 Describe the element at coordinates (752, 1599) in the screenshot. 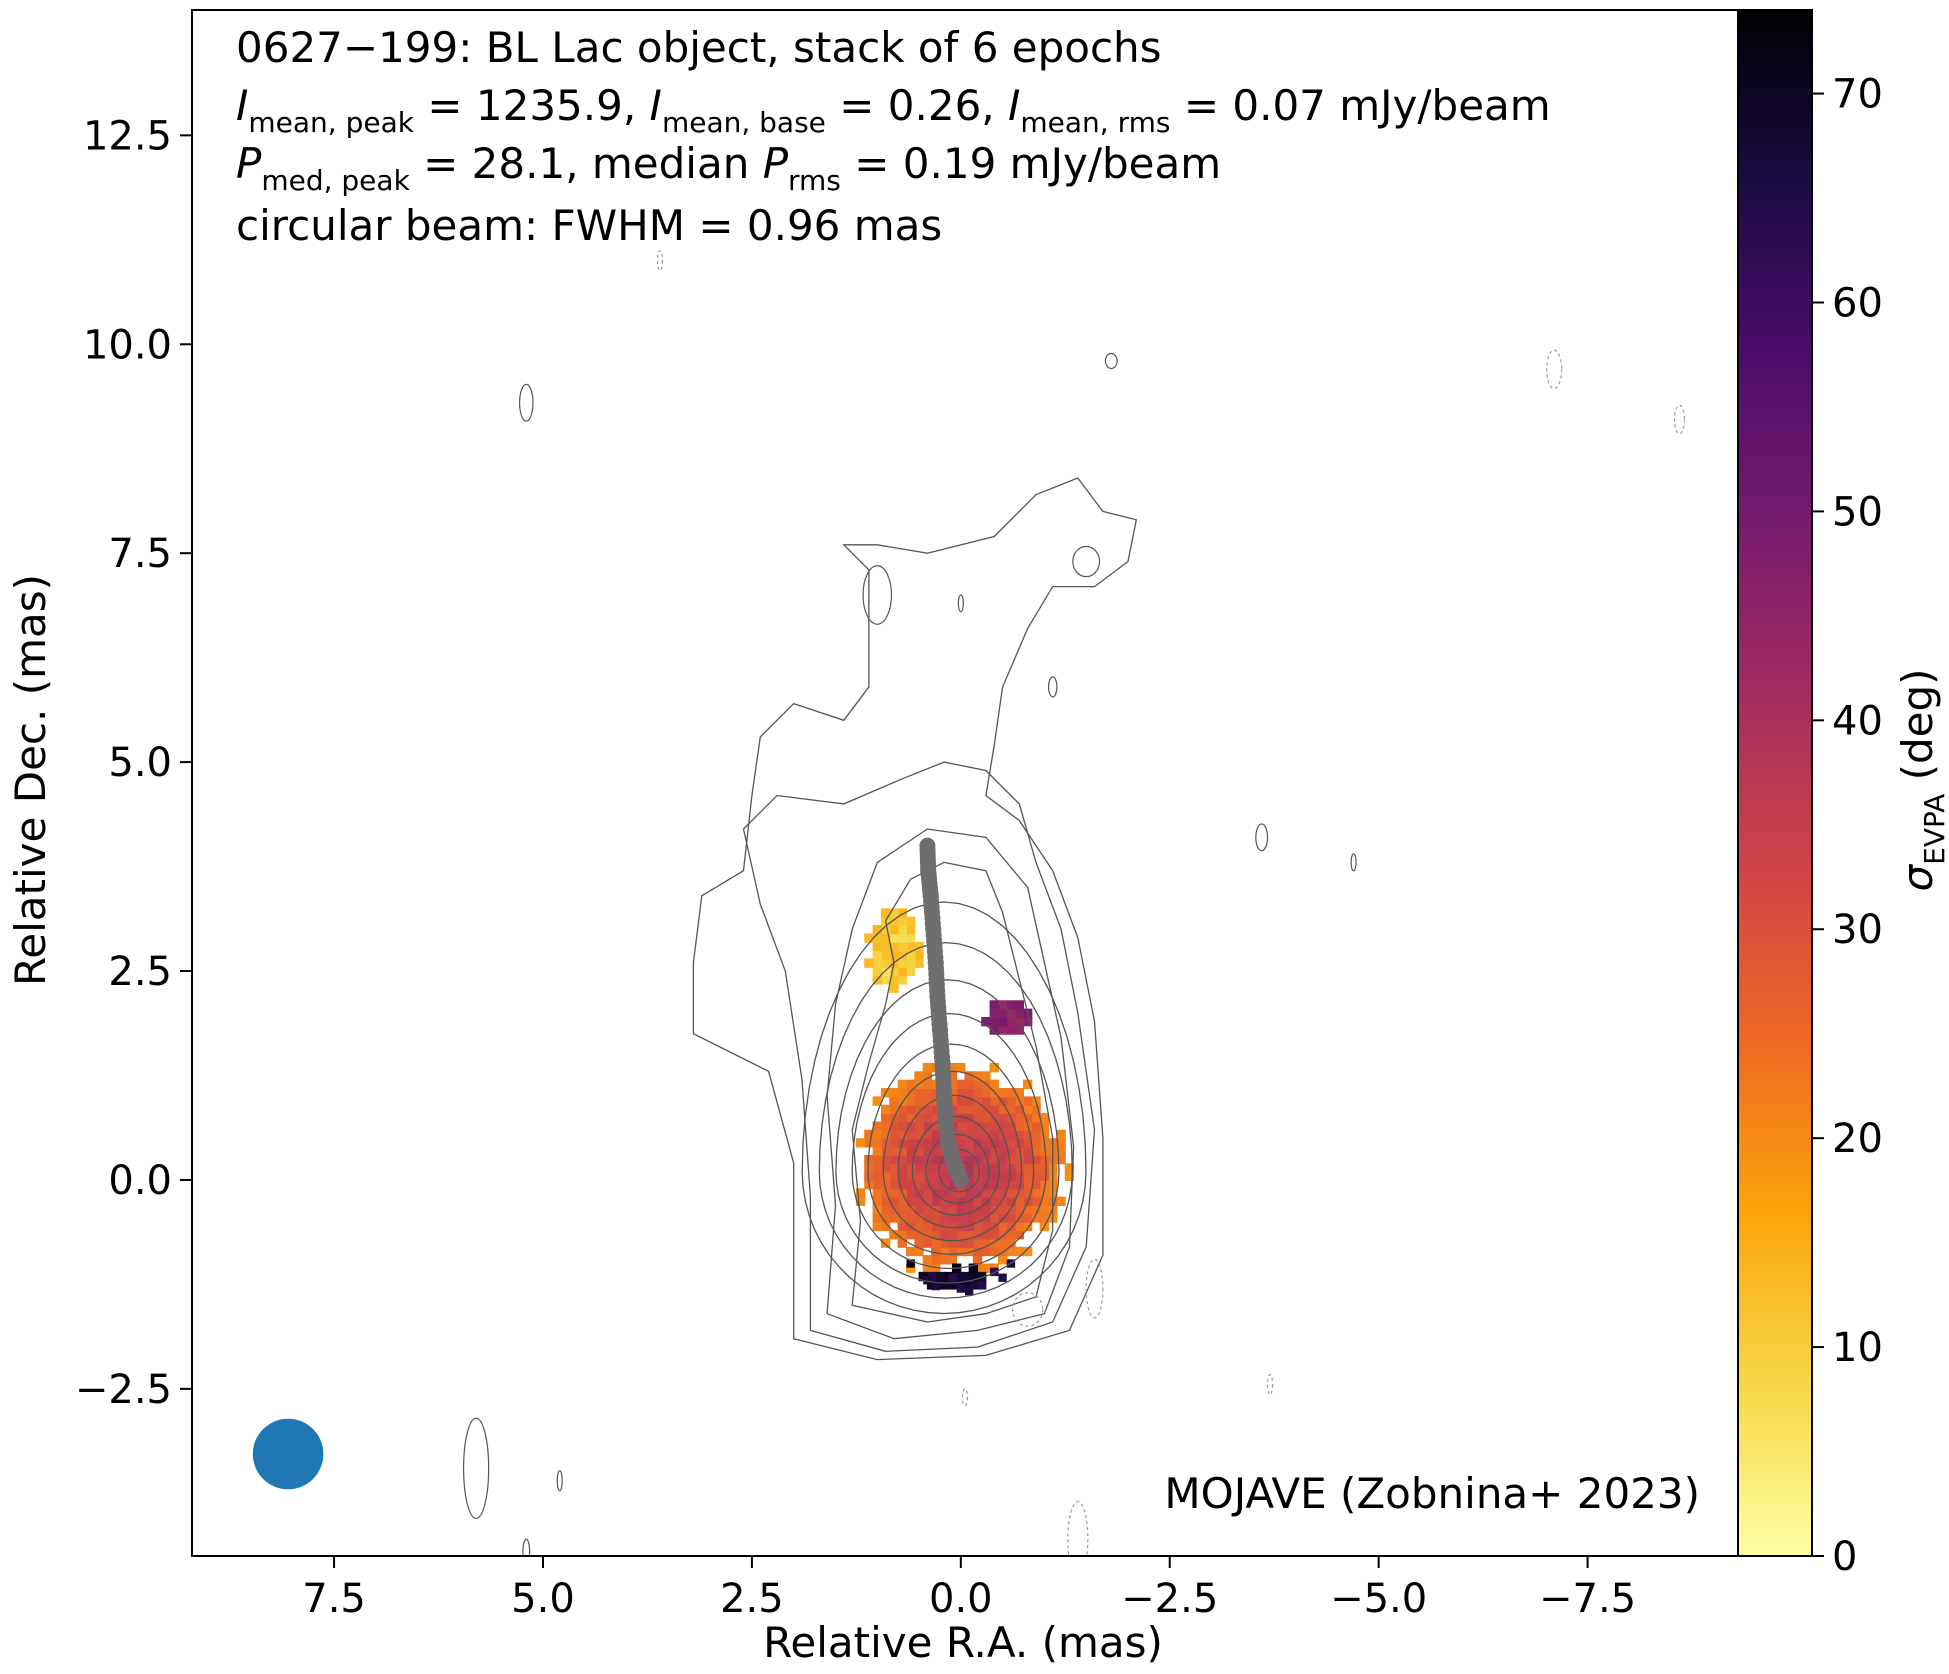

I see `x-tick-label: 2.5` at that location.